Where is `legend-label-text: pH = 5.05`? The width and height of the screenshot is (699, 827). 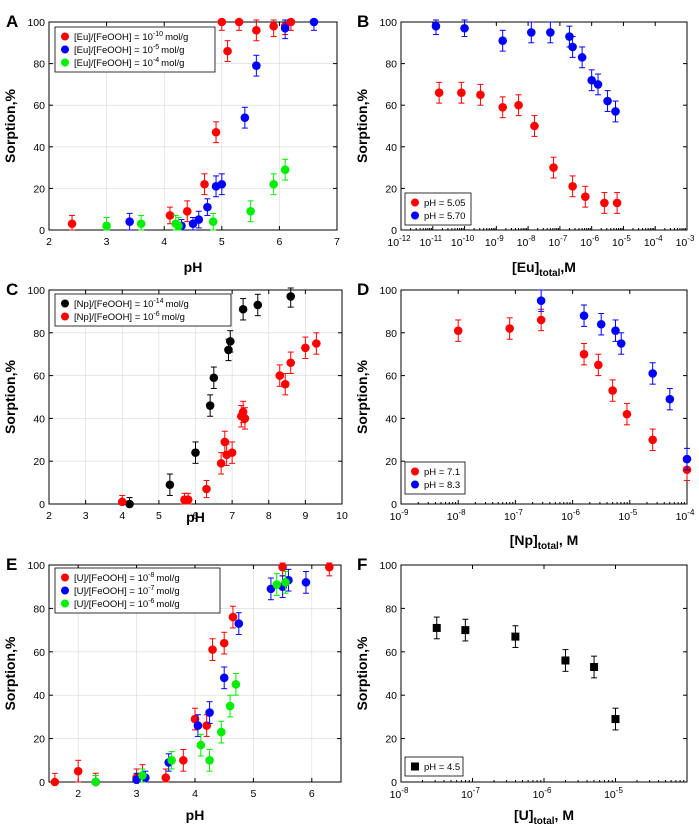 legend-label-text: pH = 5.05 is located at coordinates (444, 203).